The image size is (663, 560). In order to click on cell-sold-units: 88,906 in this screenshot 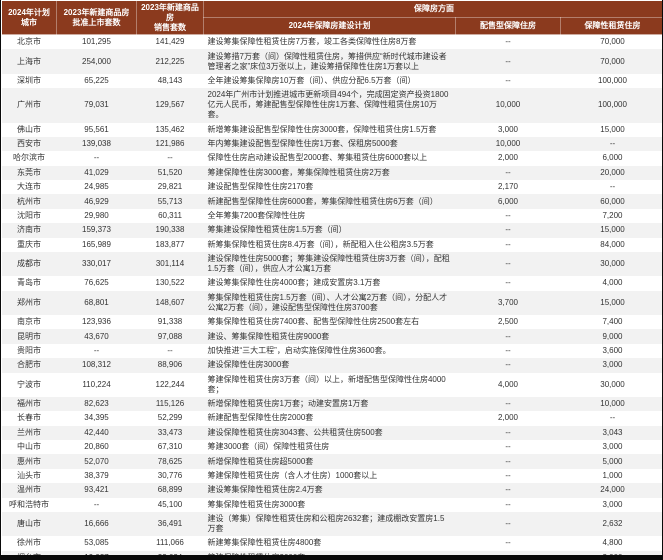, I will do `click(170, 365)`.